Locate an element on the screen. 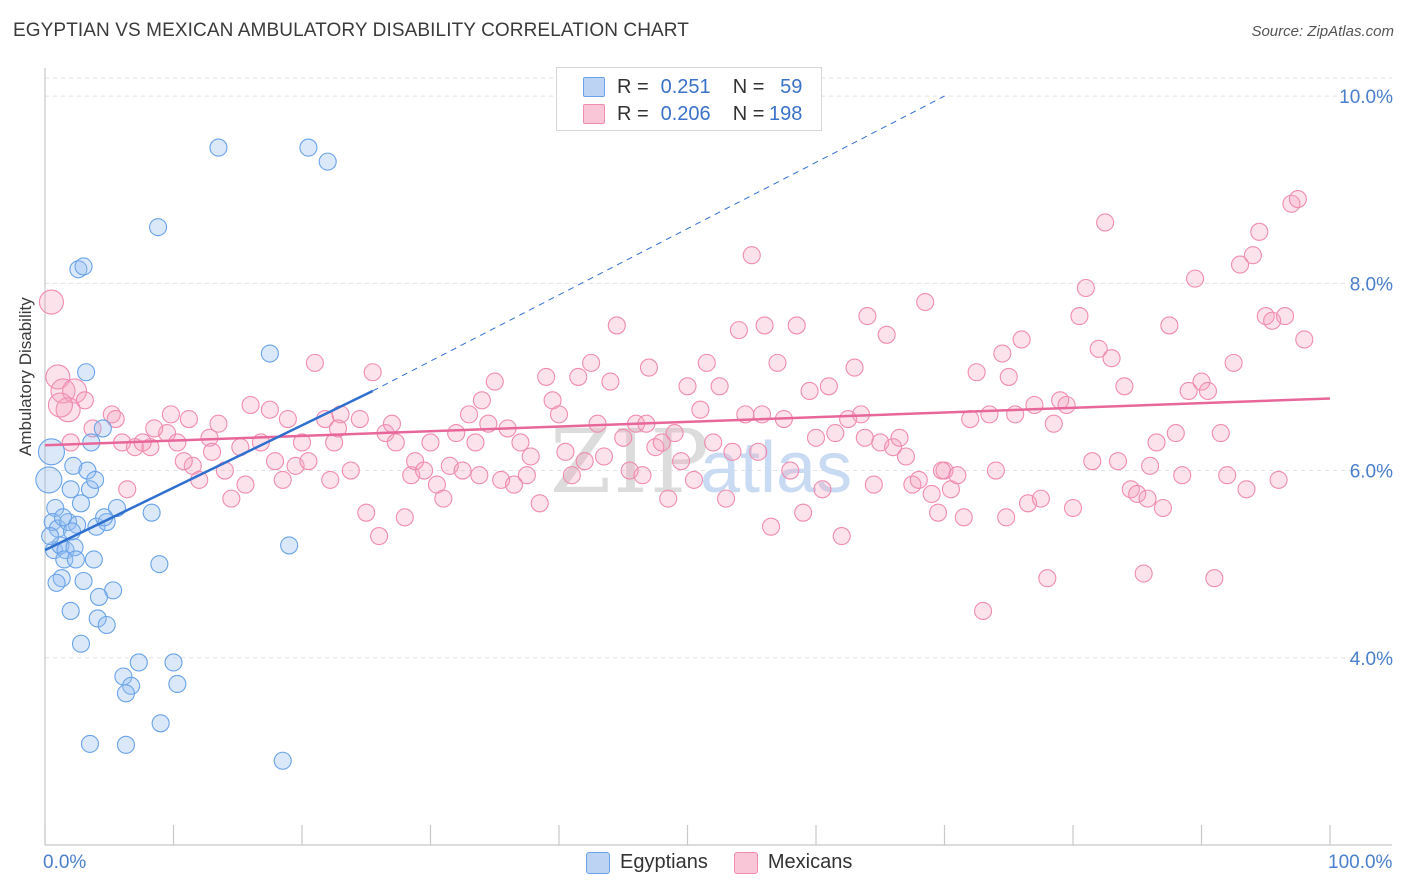  x-tick-label-min: 0.0% is located at coordinates (65, 862).